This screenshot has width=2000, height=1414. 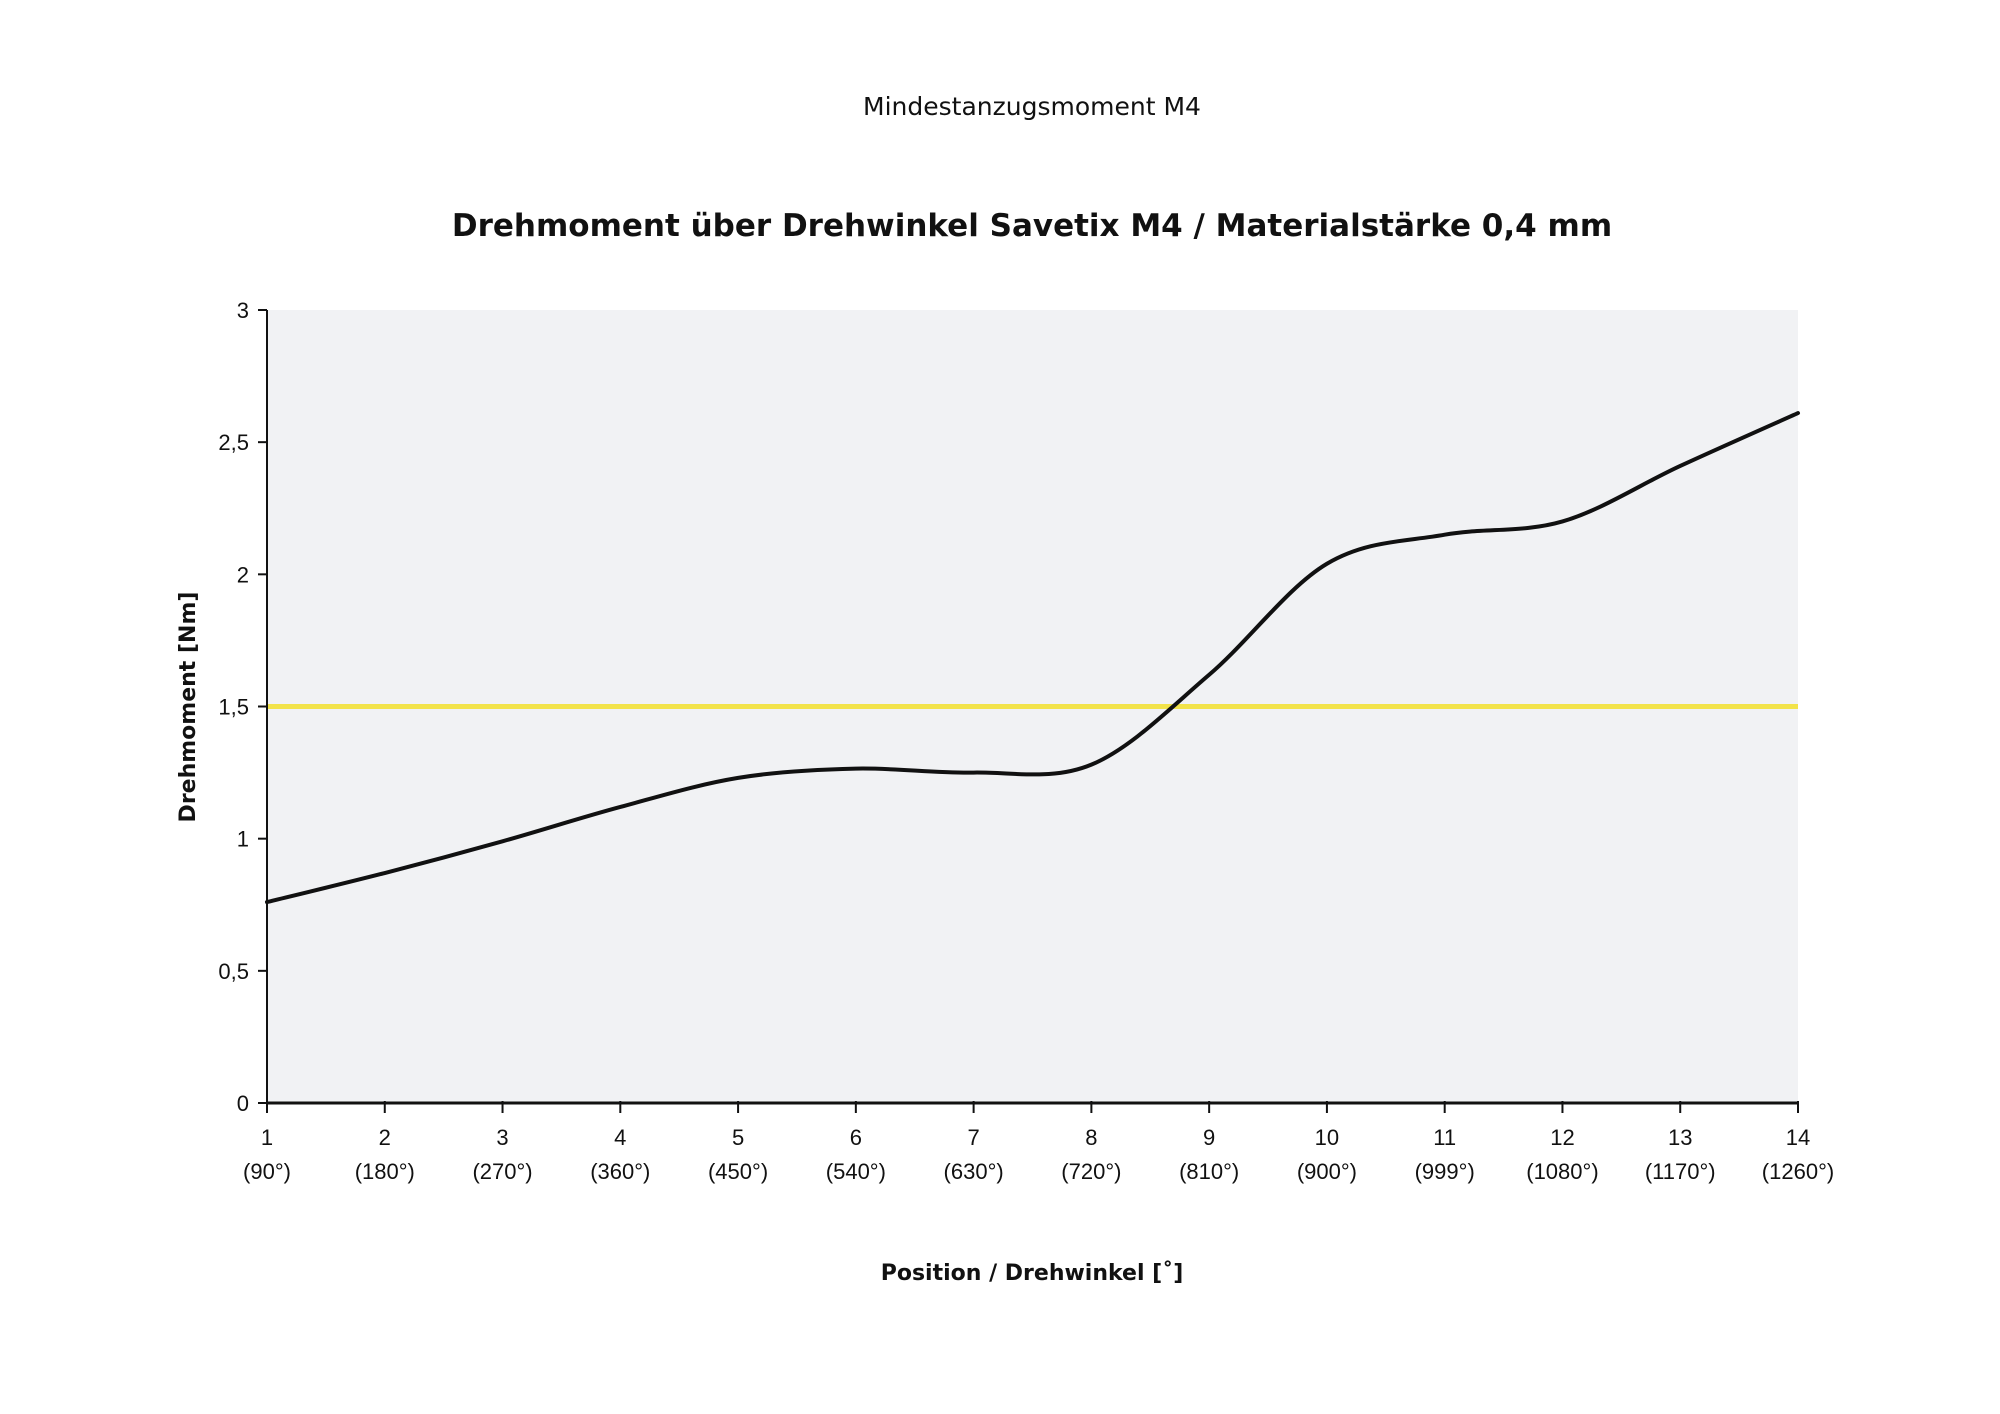 I want to click on x-tick-sublabel: (630°), so click(x=974, y=1171).